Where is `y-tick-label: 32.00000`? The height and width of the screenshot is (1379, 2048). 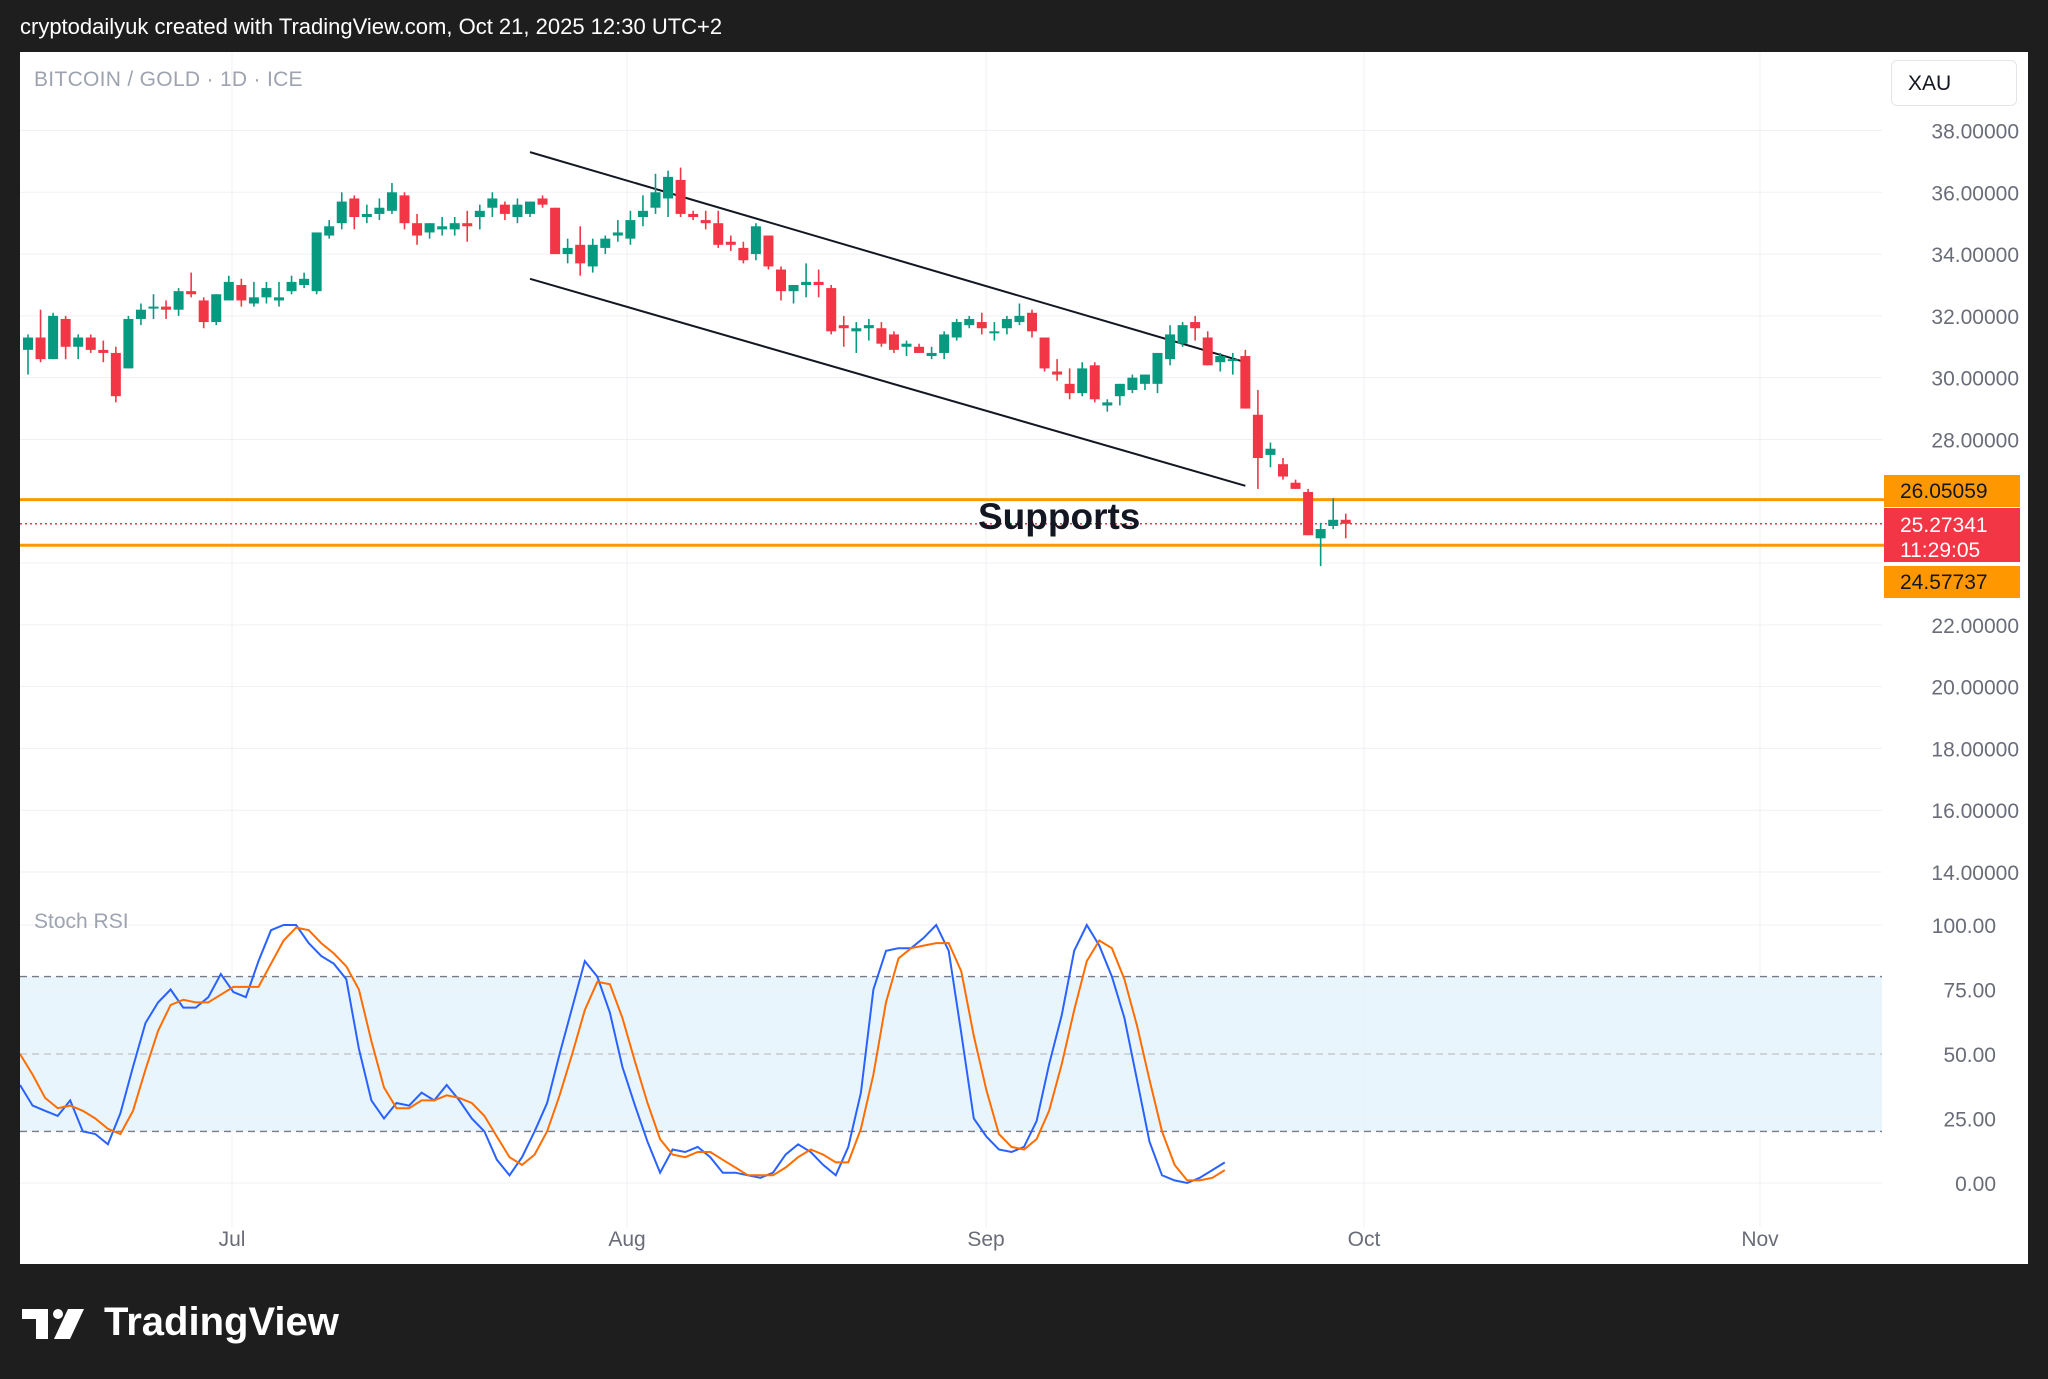 y-tick-label: 32.00000 is located at coordinates (1975, 317).